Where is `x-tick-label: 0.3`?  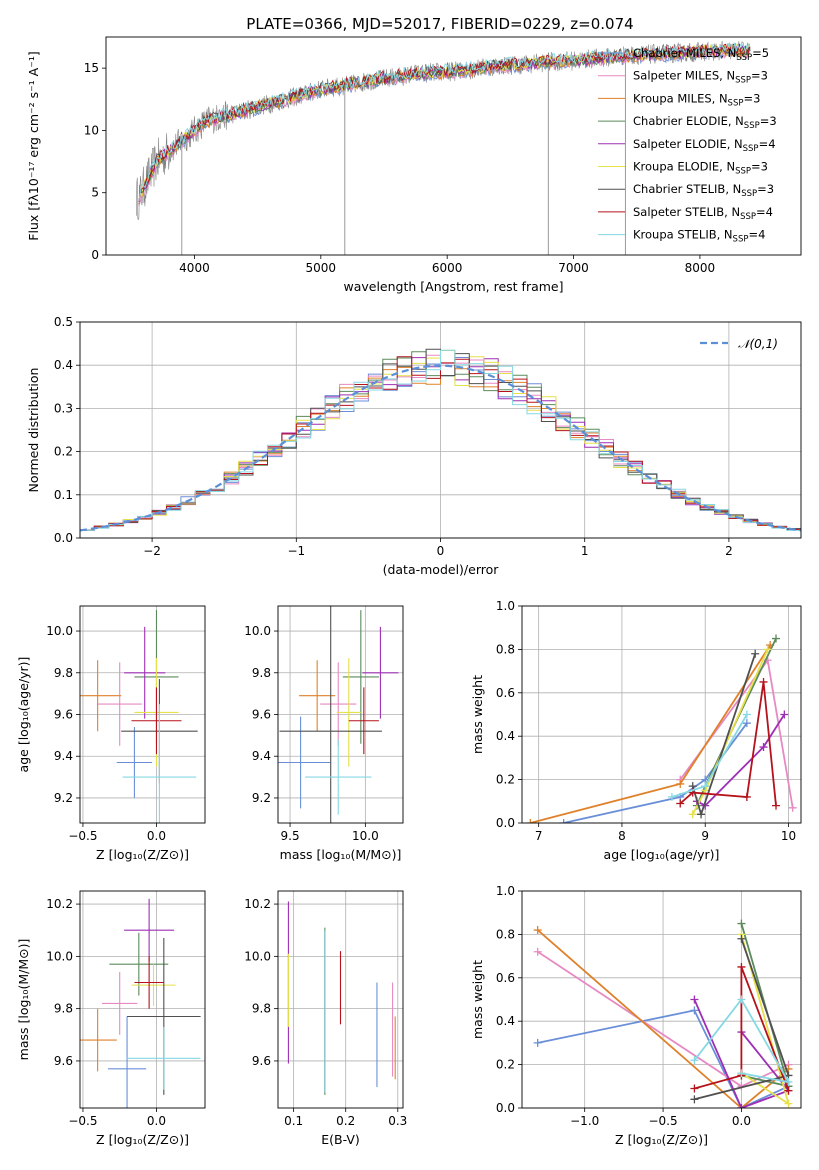 x-tick-label: 0.3 is located at coordinates (397, 1121).